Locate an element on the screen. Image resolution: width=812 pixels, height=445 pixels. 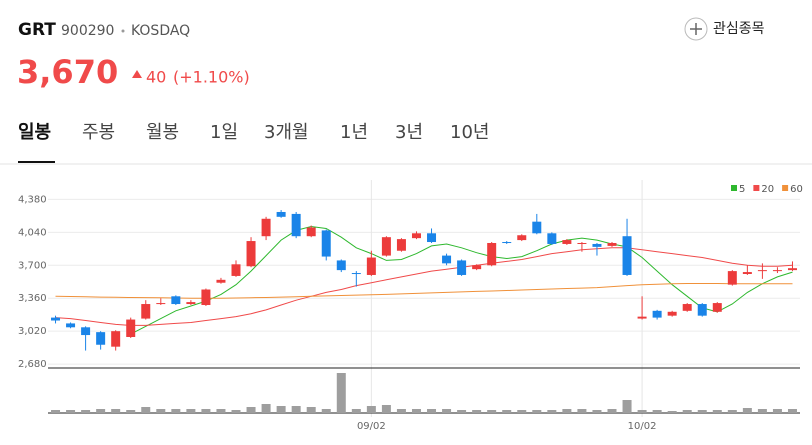
legend-label: 60 is located at coordinates (796, 189).